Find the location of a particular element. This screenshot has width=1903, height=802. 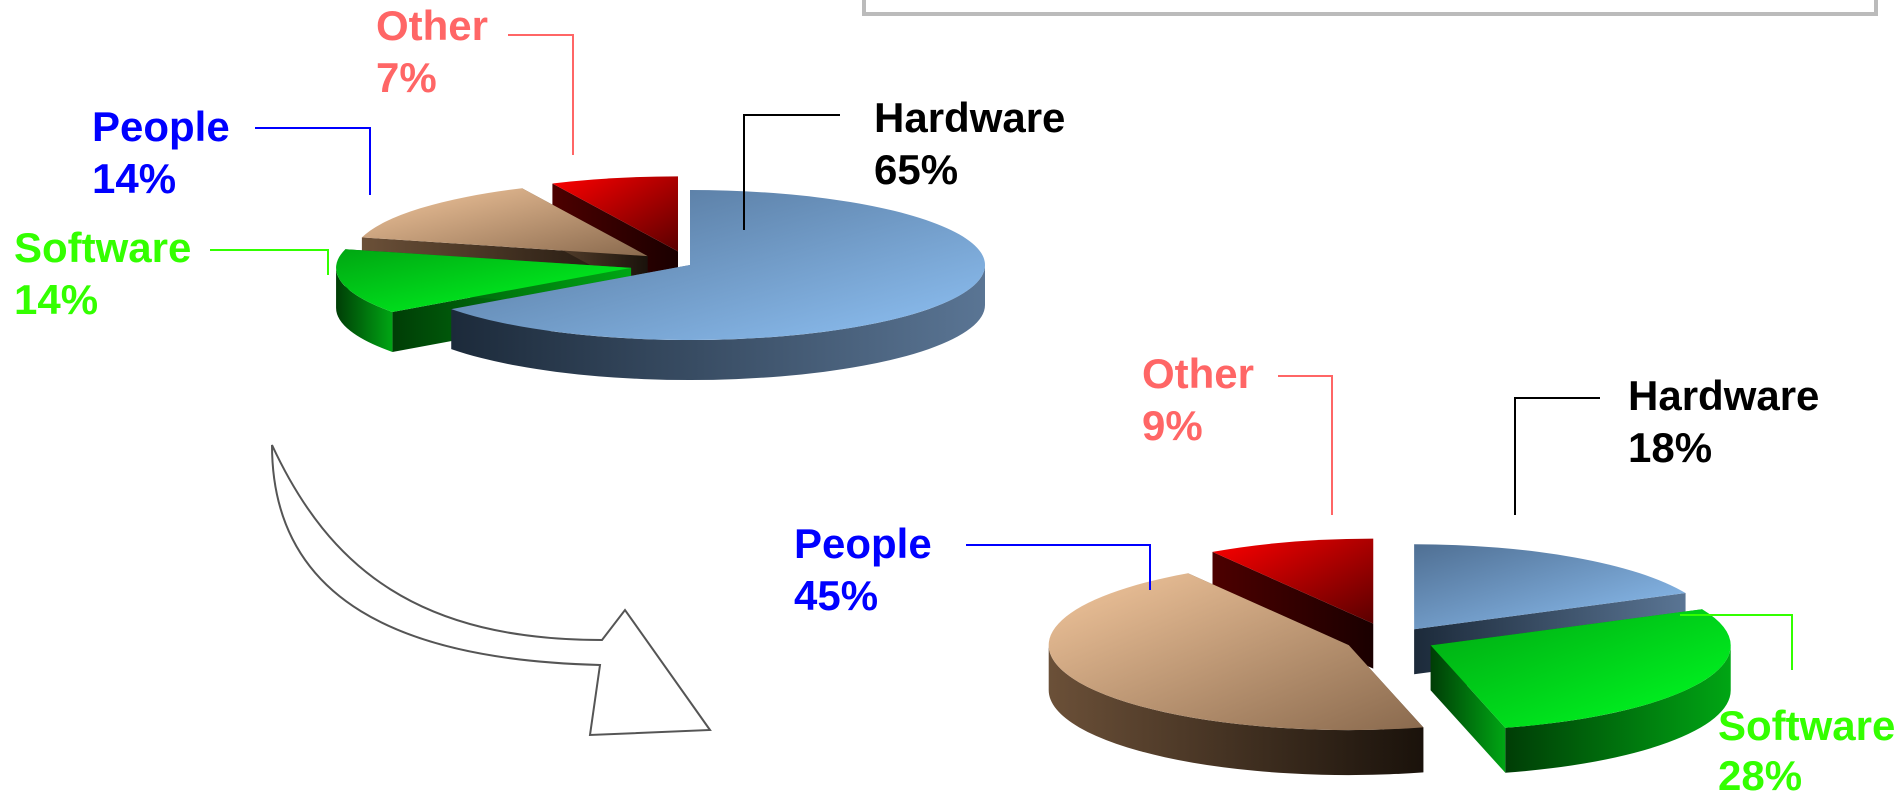

slice-pct-people-1: 14% is located at coordinates (134, 178).